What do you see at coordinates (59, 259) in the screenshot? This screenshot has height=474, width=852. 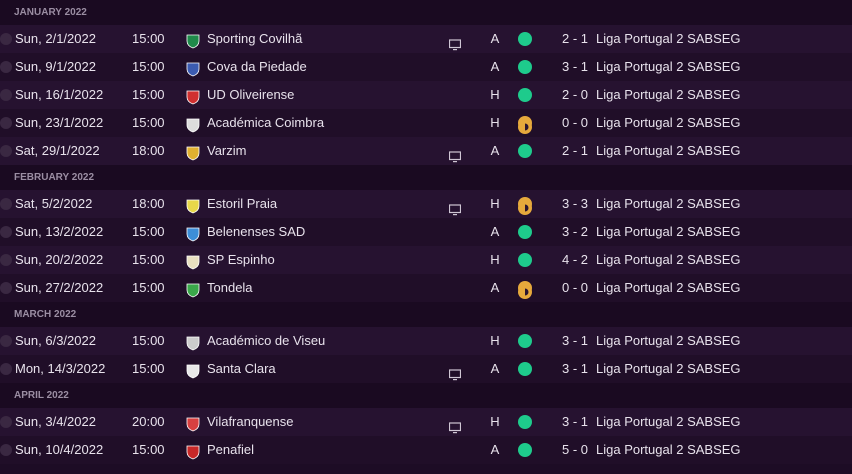 I see `match-date: Sun, 20/2/2022` at bounding box center [59, 259].